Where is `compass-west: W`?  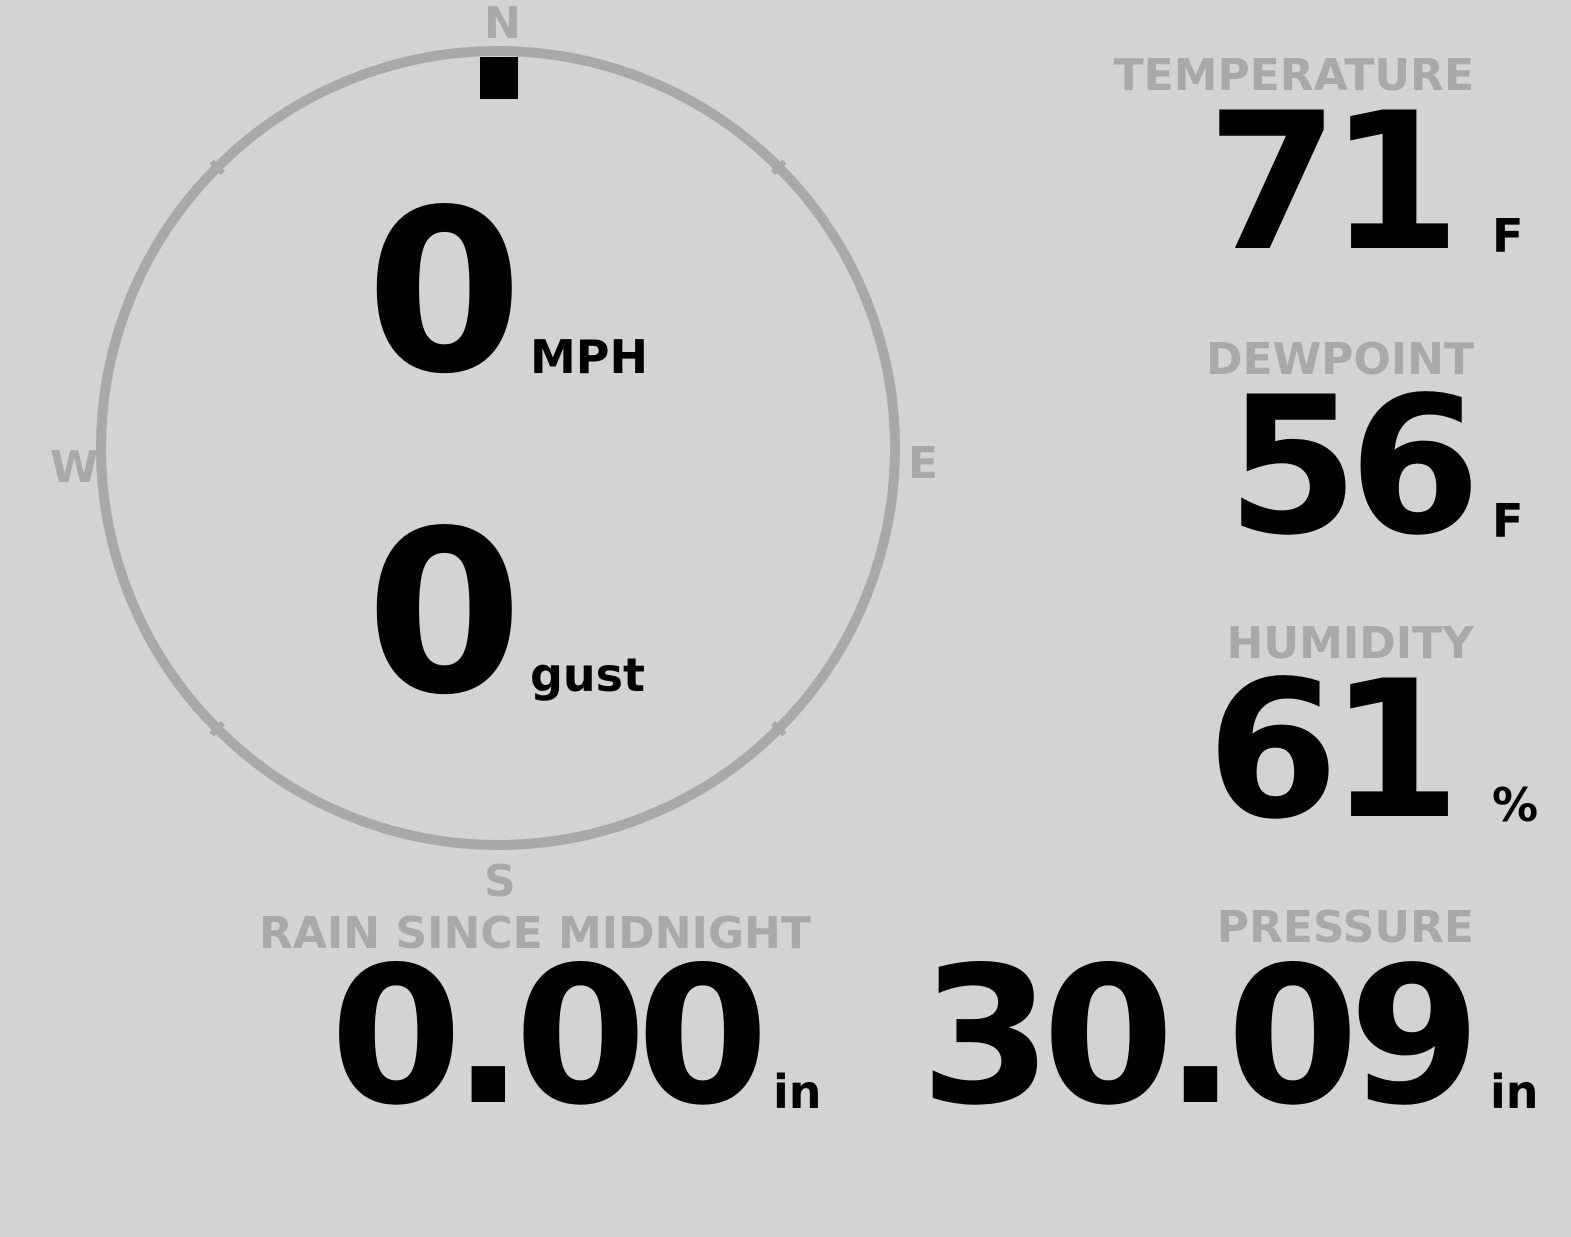 compass-west: W is located at coordinates (74, 467).